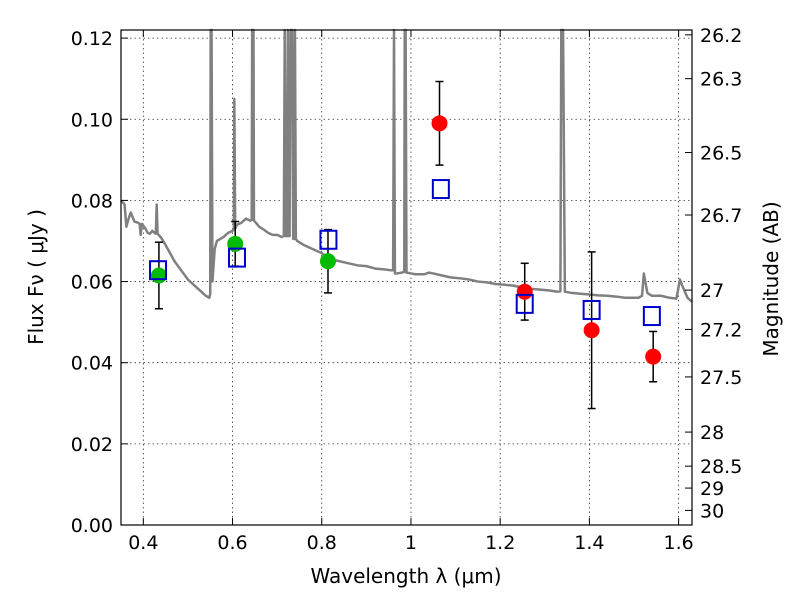 The height and width of the screenshot is (600, 800). I want to click on right-tick-label: 26.3, so click(721, 80).